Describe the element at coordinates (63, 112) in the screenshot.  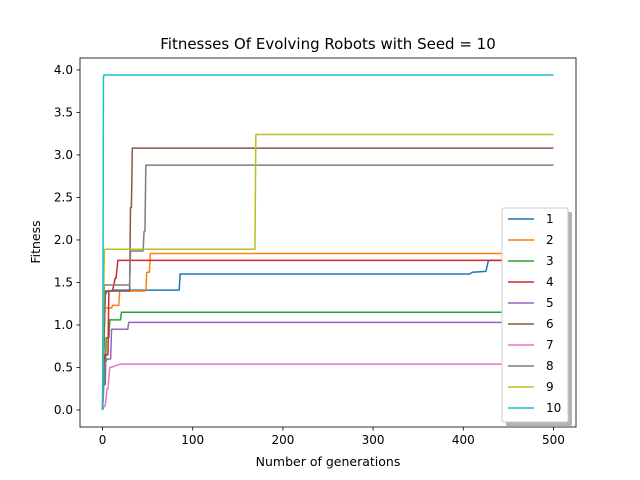
I see `y-tick-label: 3.5` at that location.